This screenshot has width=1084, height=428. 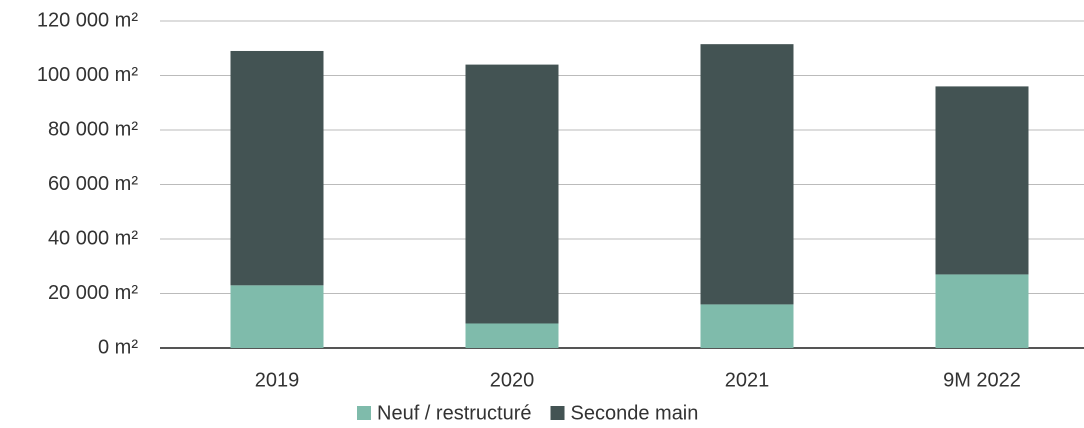 What do you see at coordinates (118, 347) in the screenshot?
I see `y-tick-label: 0 m²` at bounding box center [118, 347].